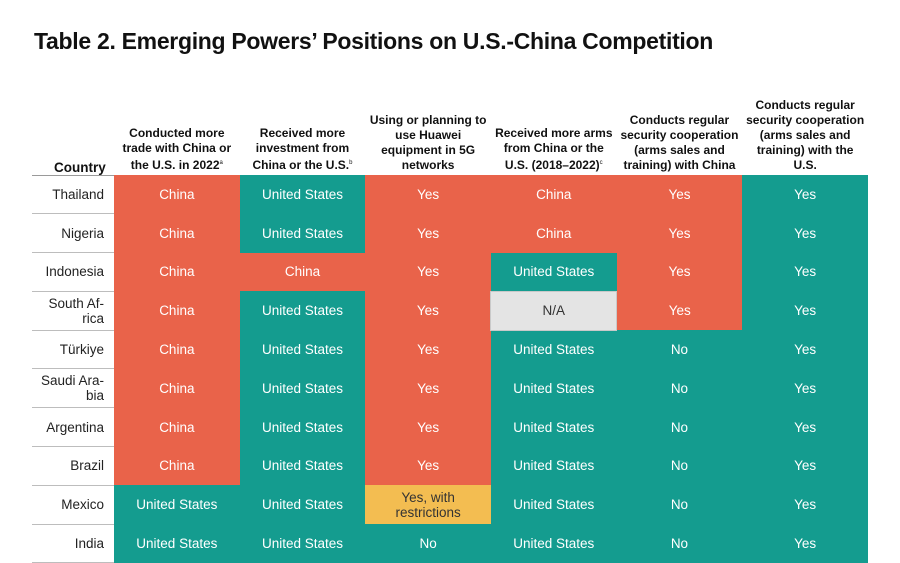  Describe the element at coordinates (221, 163) in the screenshot. I see `footnote-a: a` at that location.